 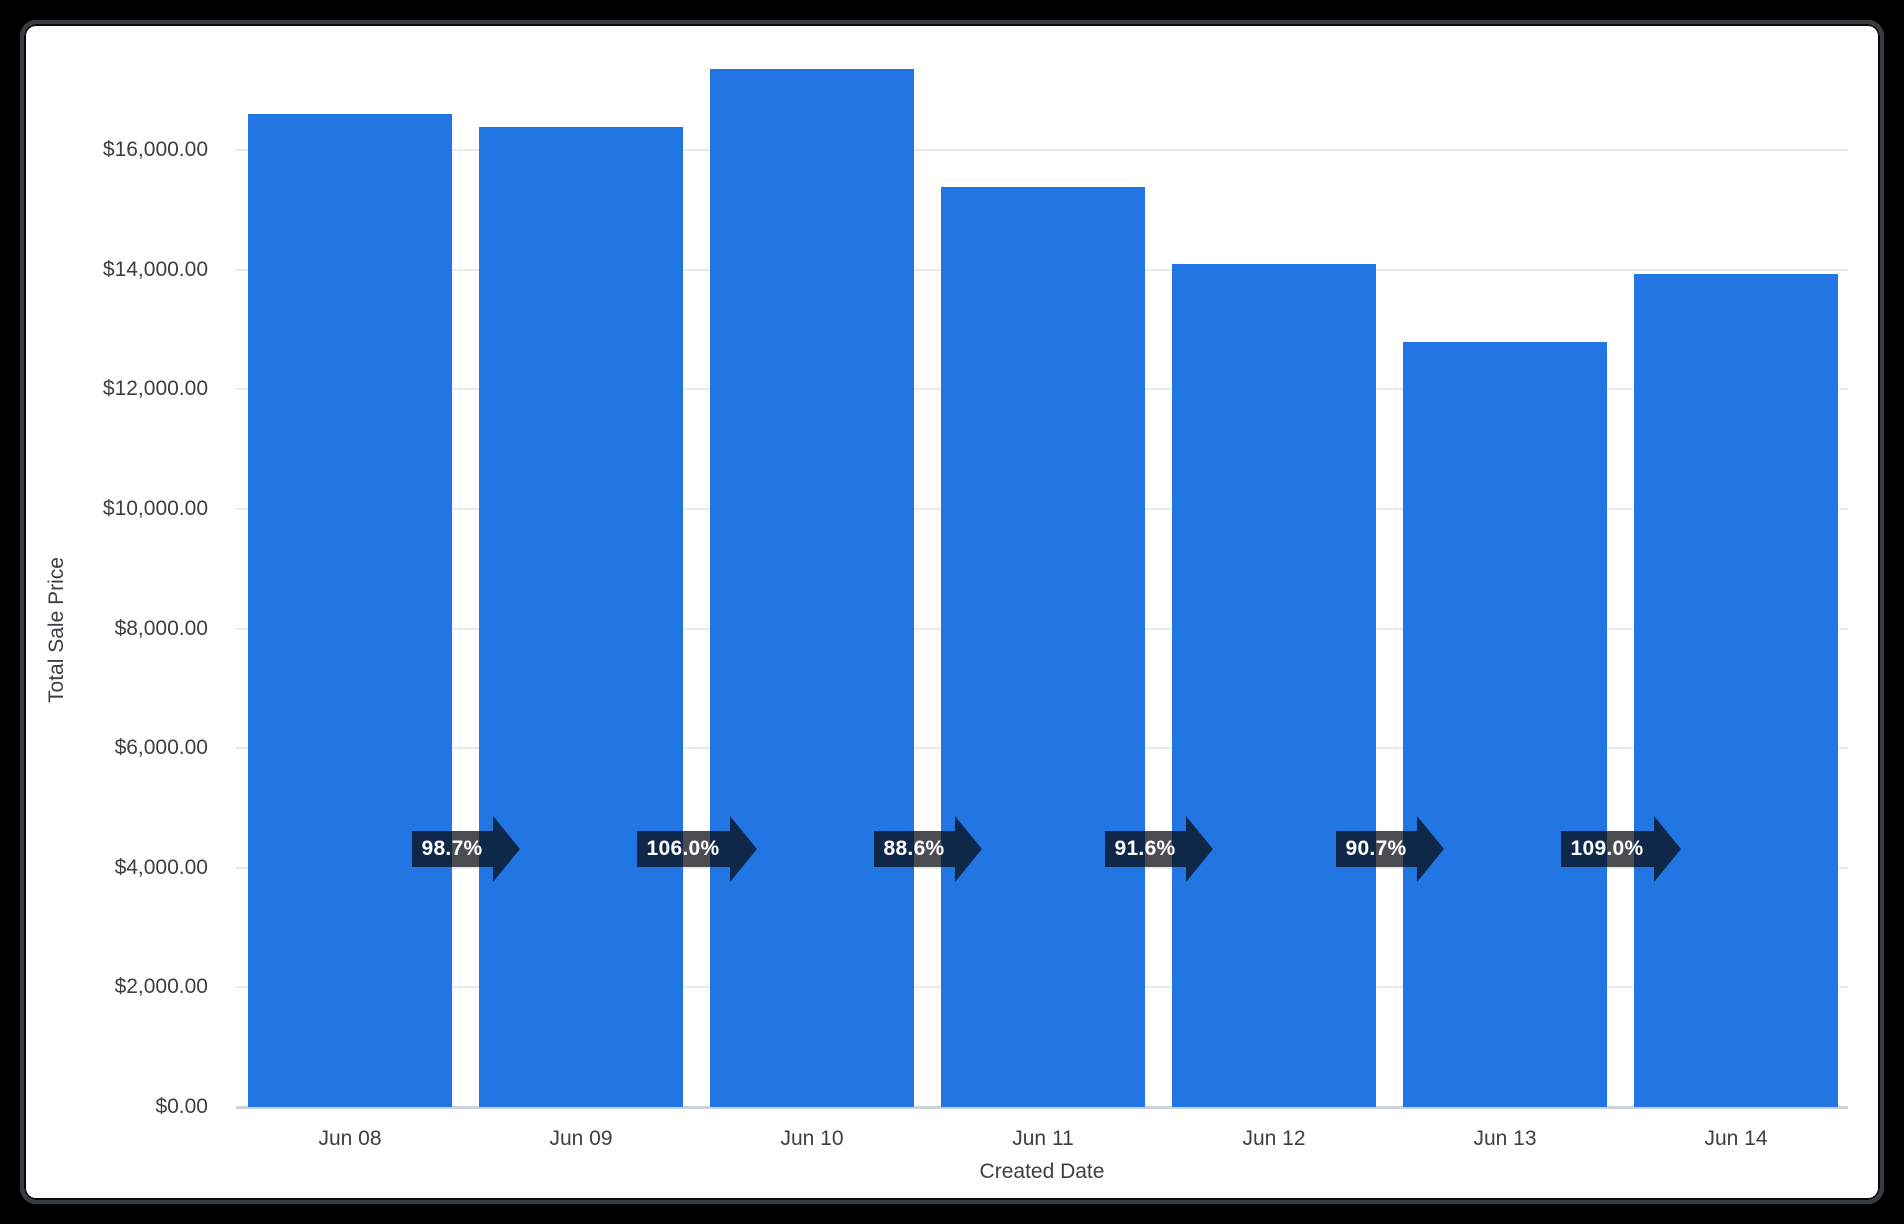 I want to click on growth-arrow-label: 106.0%, so click(x=683, y=849).